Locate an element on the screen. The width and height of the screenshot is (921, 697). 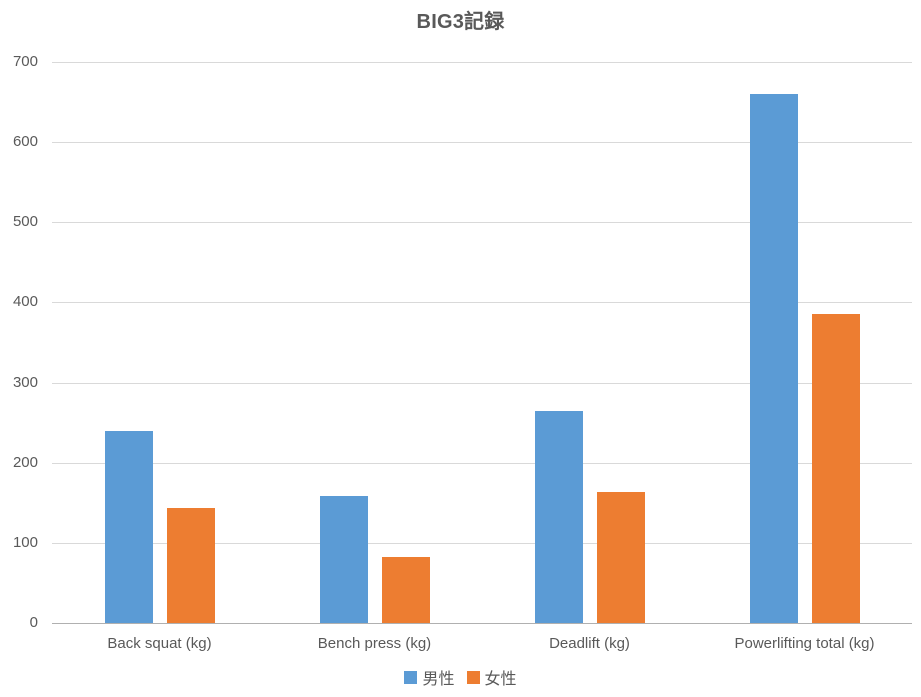
y-axis-tick-label: 0 is located at coordinates (33, 622).